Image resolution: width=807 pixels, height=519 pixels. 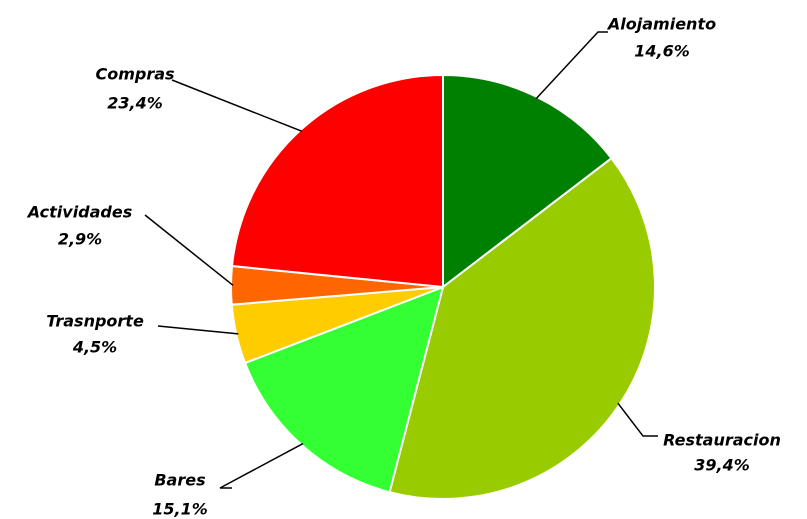 What do you see at coordinates (80, 239) in the screenshot?
I see `slice-value-label: 2,9%` at bounding box center [80, 239].